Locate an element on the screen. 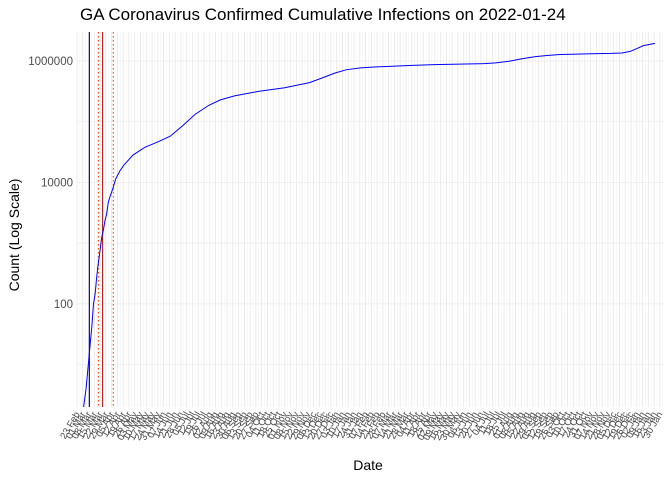  y-tick-label: 100 is located at coordinates (63, 305).